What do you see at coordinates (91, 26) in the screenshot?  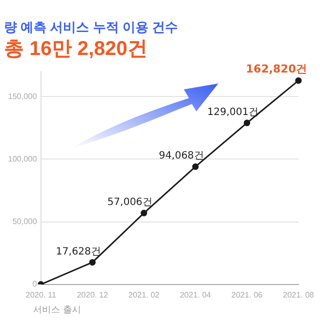 I see `chart-title: 량 예측 서비스 누적 이용 건수` at bounding box center [91, 26].